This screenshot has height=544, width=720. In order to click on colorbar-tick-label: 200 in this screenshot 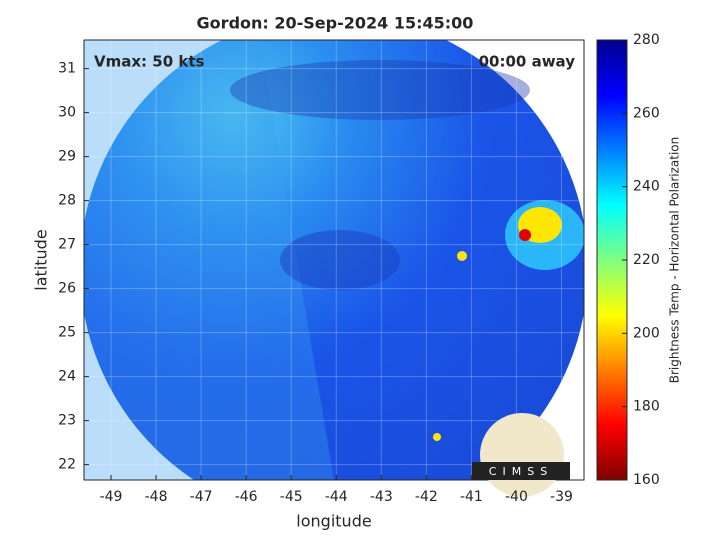, I will do `click(646, 333)`.